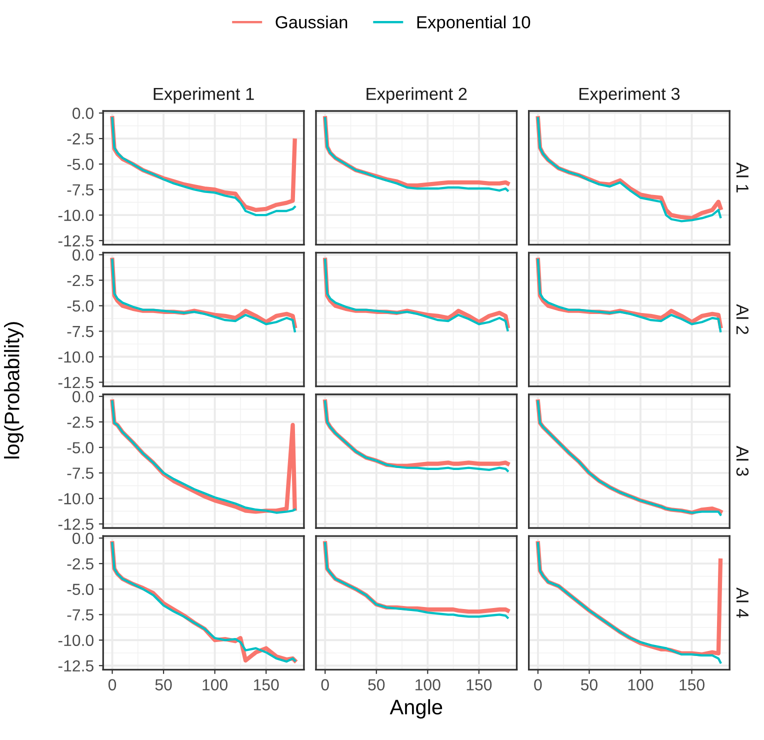  I want to click on legend-label: Exponential 10, so click(473, 24).